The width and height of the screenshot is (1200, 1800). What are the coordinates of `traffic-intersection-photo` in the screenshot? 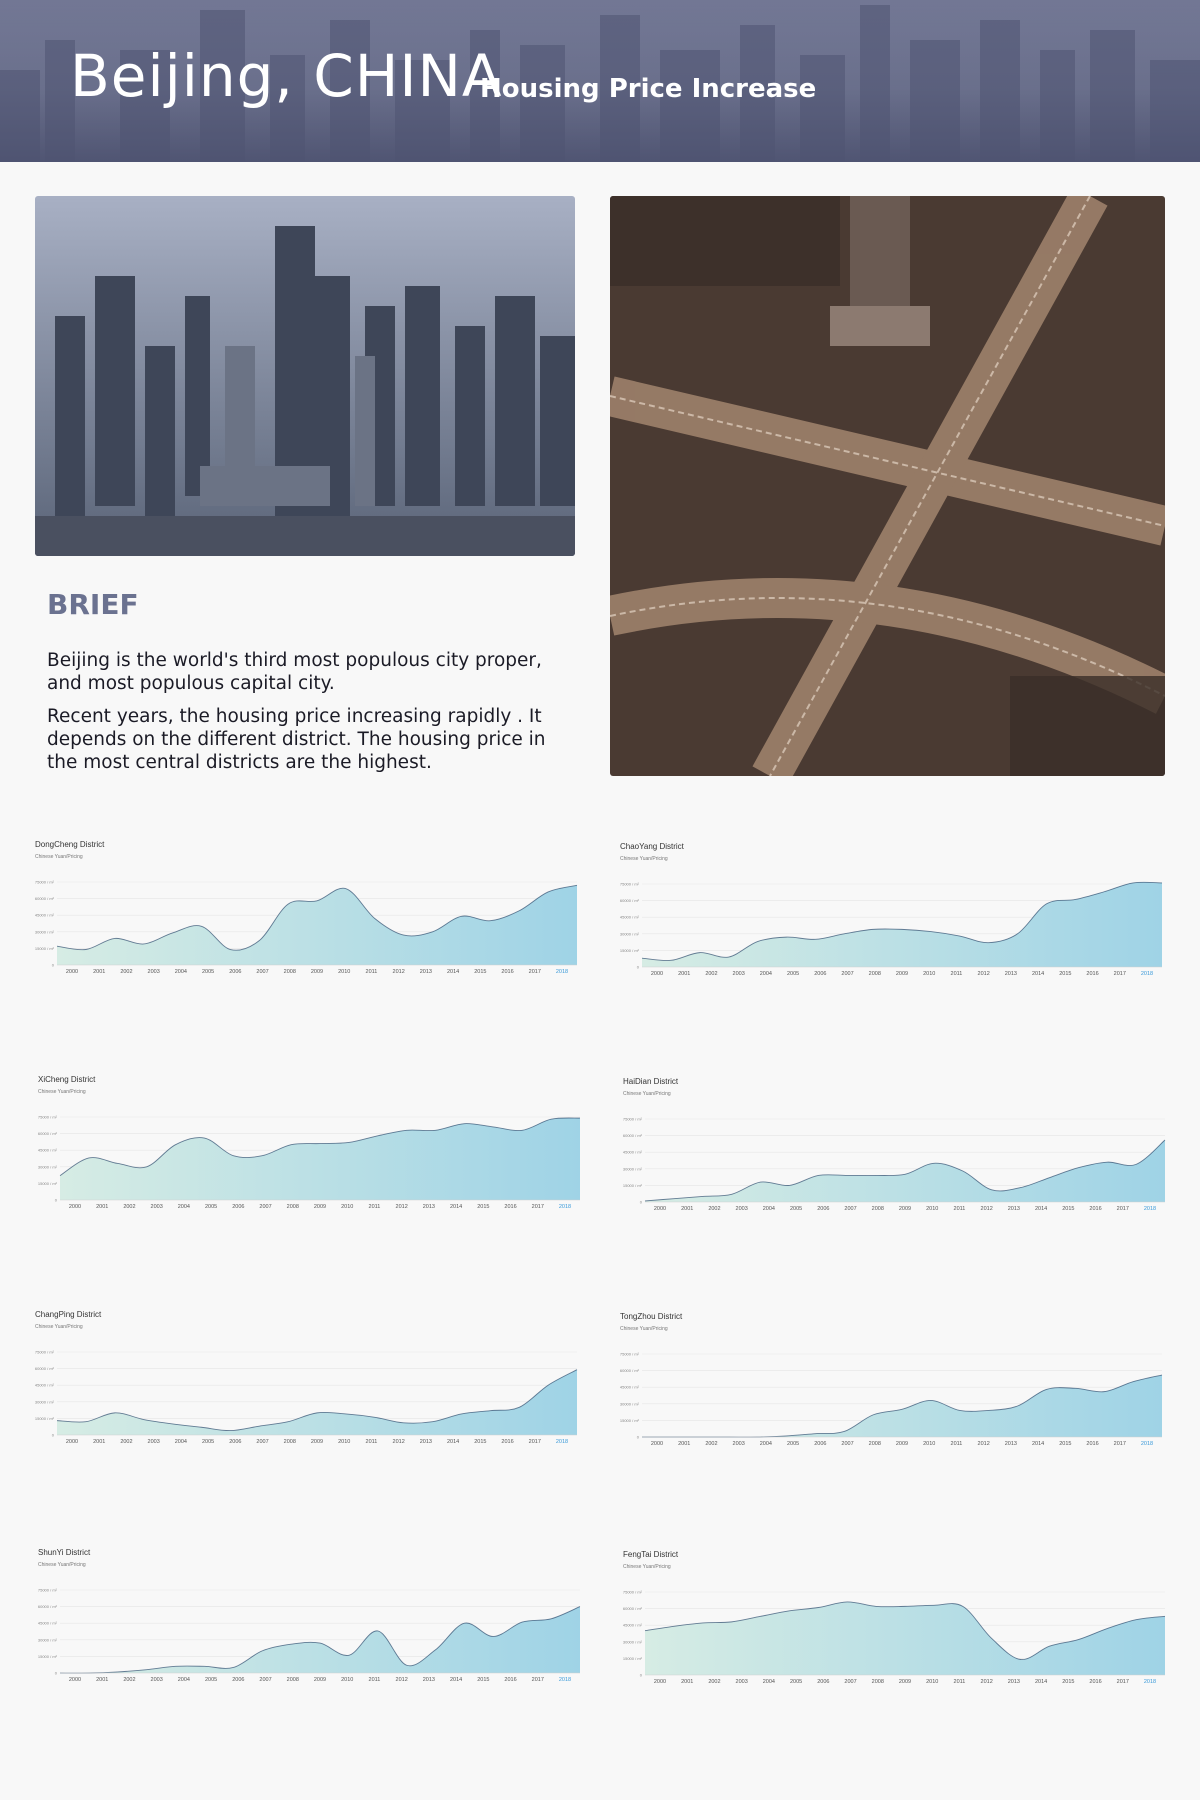 It's located at (887, 486).